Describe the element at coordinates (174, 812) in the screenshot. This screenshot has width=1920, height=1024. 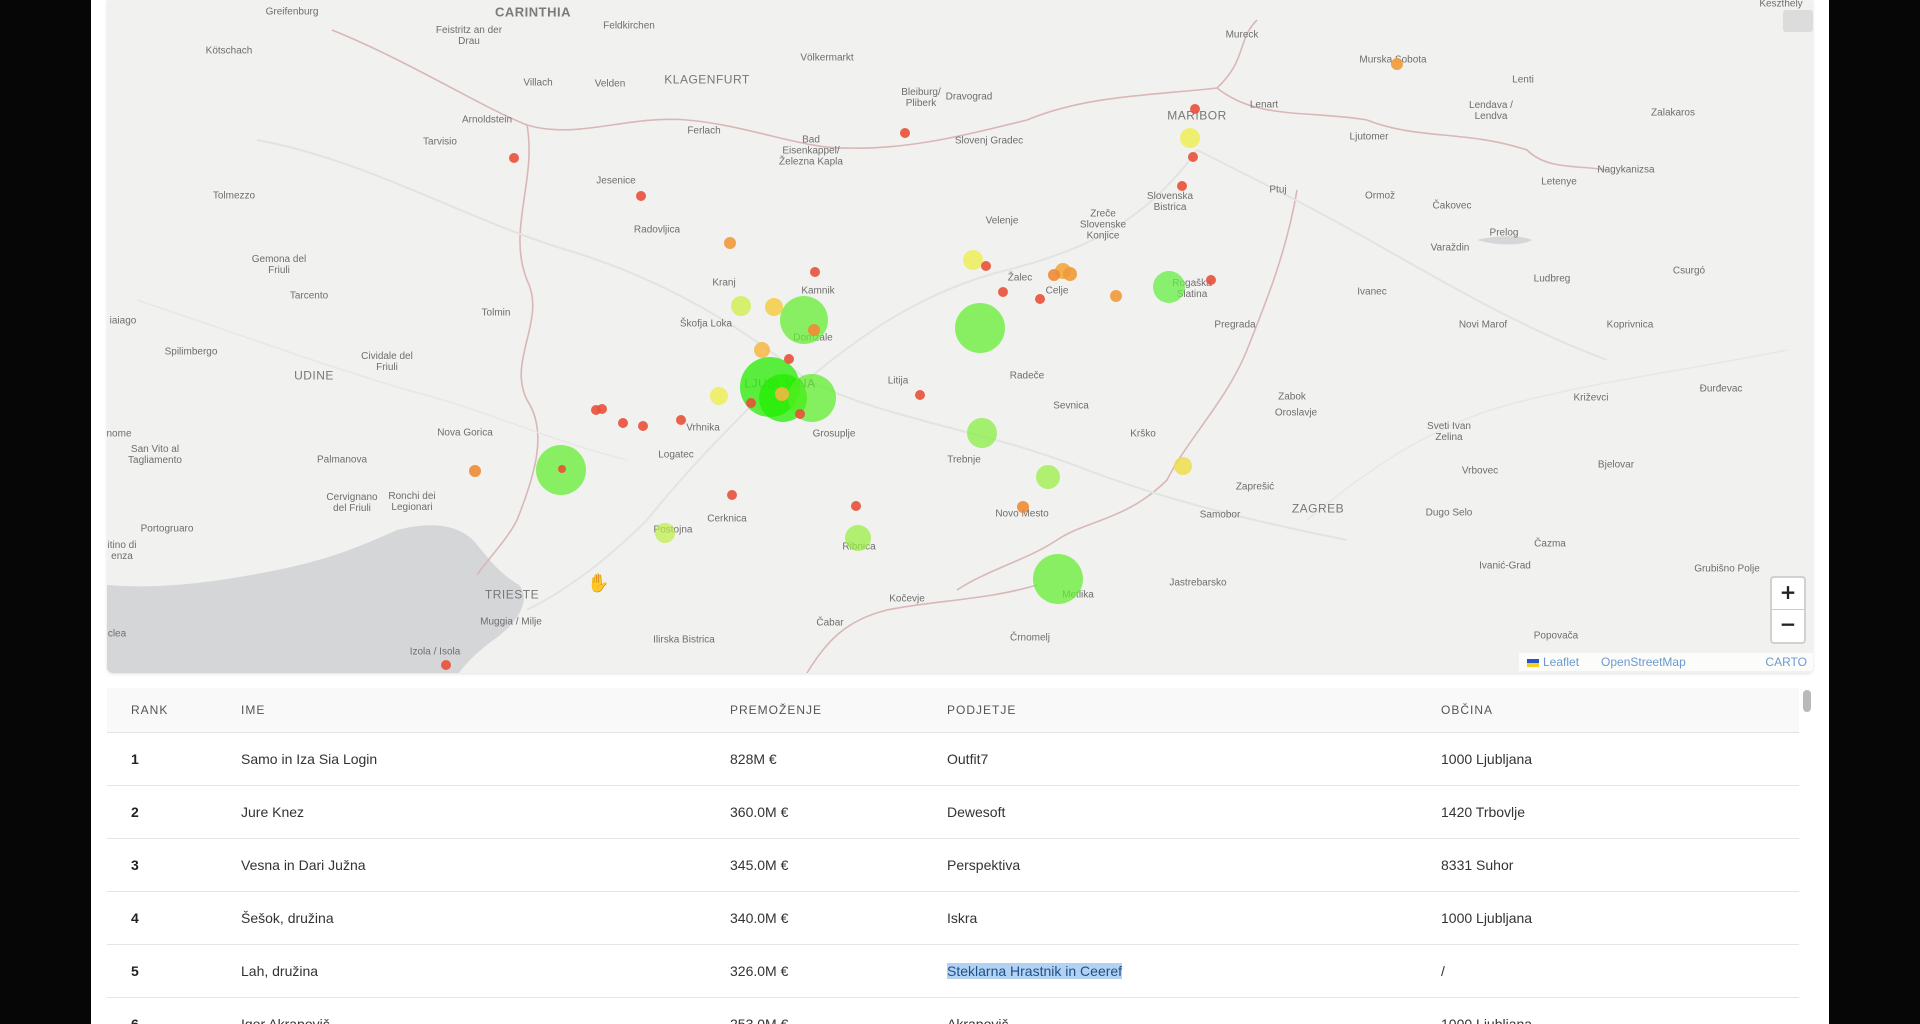
I see `cell-rank: 2` at that location.